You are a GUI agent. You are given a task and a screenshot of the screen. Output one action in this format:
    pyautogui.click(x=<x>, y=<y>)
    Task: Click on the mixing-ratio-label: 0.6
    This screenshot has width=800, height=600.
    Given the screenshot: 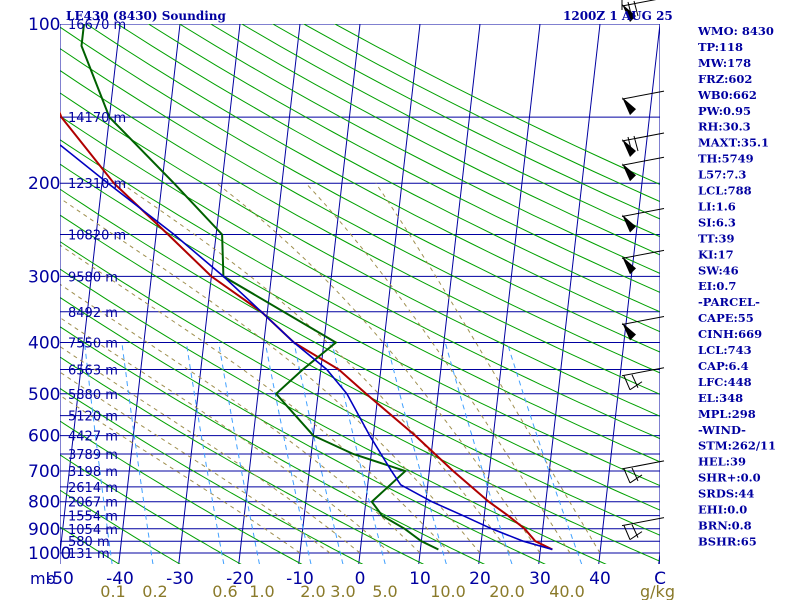 What is the action you would take?
    pyautogui.click(x=224, y=591)
    